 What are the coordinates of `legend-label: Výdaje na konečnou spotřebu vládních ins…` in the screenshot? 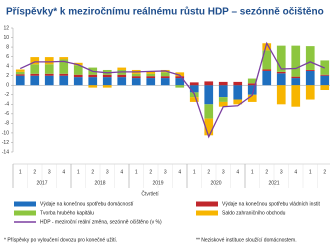 It's located at (271, 204).